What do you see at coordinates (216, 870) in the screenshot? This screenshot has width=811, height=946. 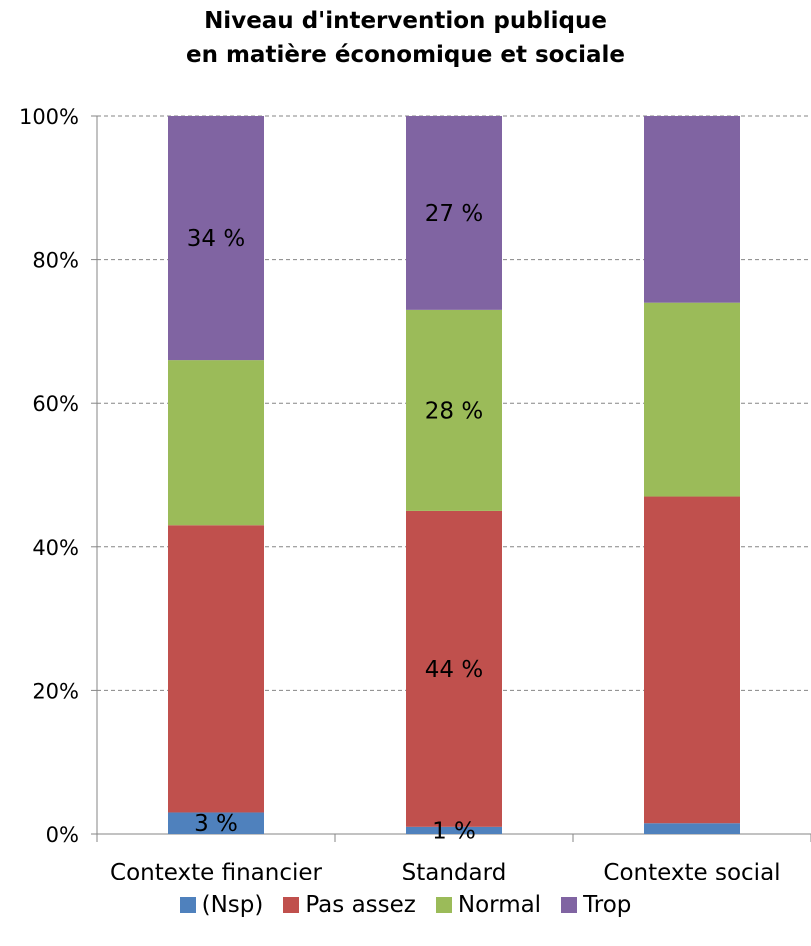 I see `x-tick-label: Contexte financier` at bounding box center [216, 870].